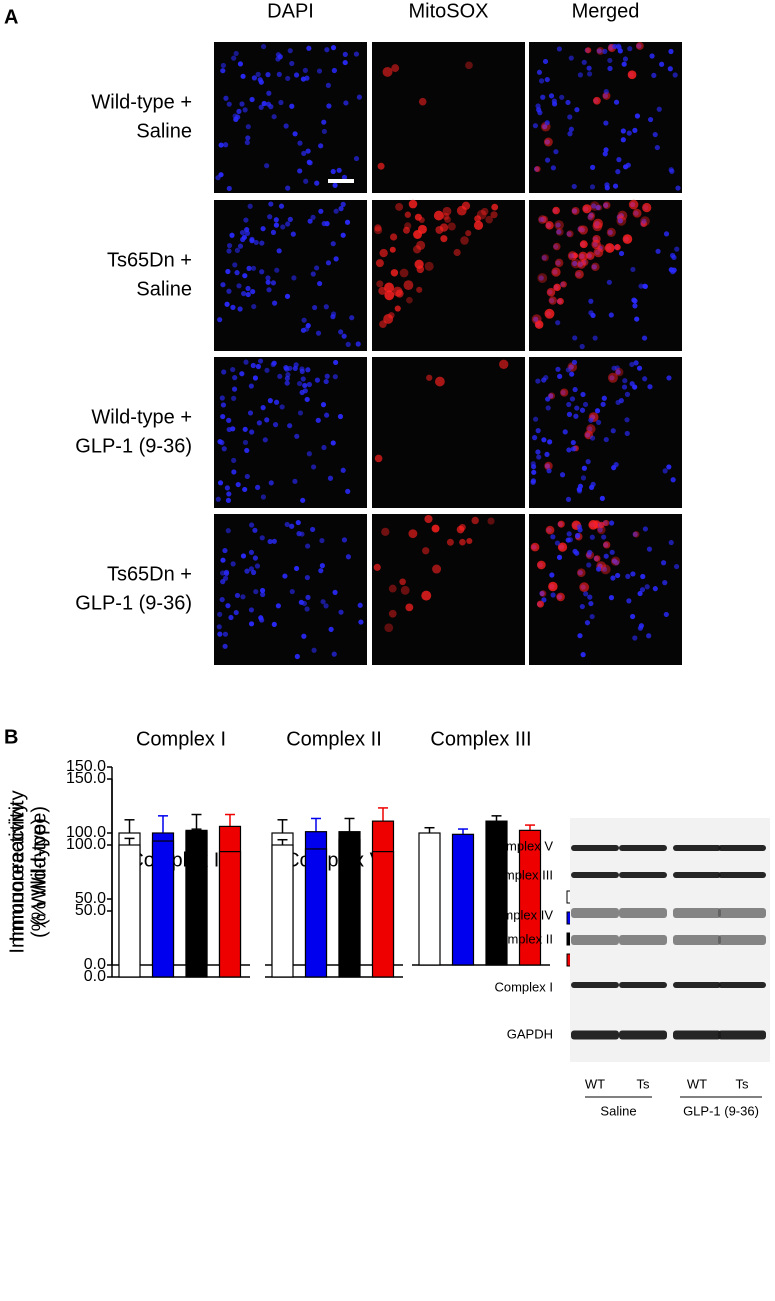 This screenshot has width=775, height=1301. I want to click on micrograph, so click(290, 275).